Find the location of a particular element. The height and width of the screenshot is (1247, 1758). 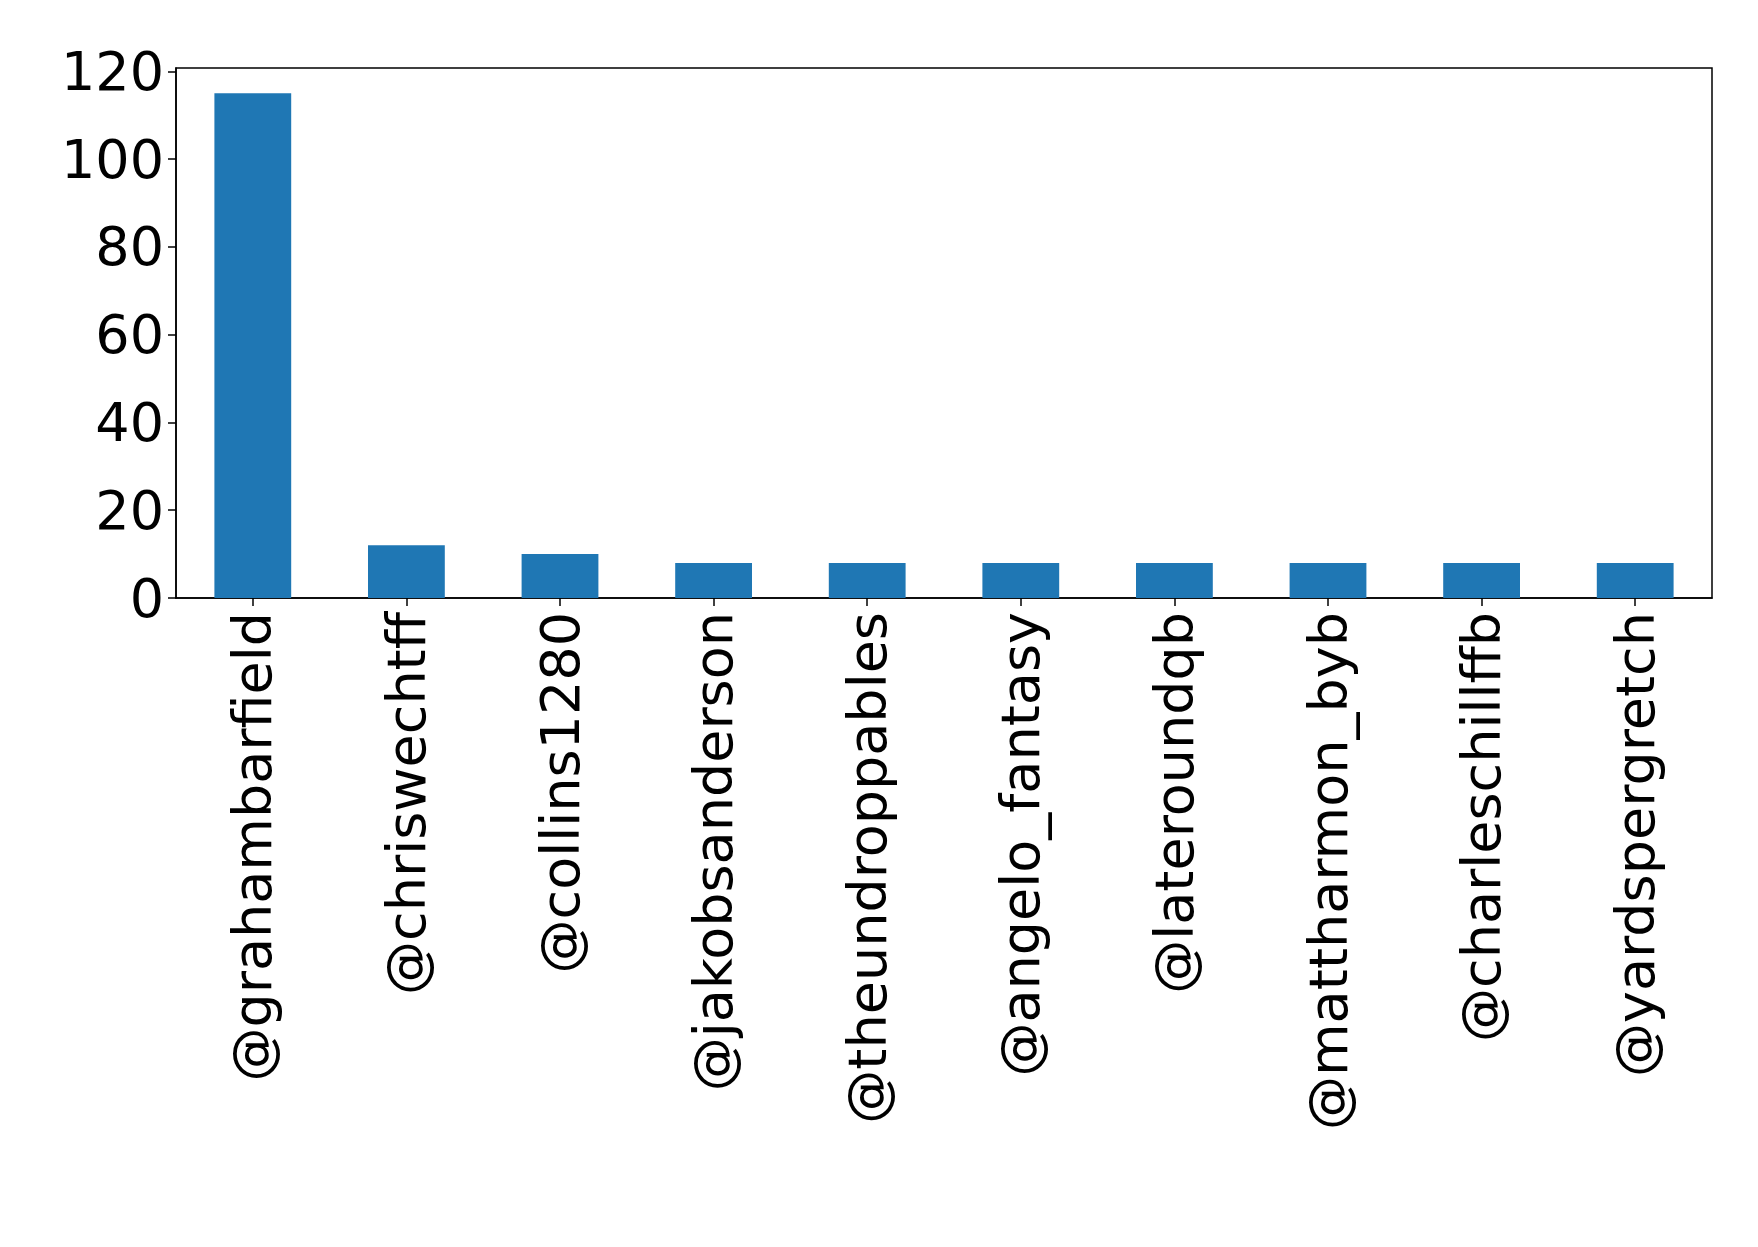

y-tick-label: 0 is located at coordinates (146, 598).